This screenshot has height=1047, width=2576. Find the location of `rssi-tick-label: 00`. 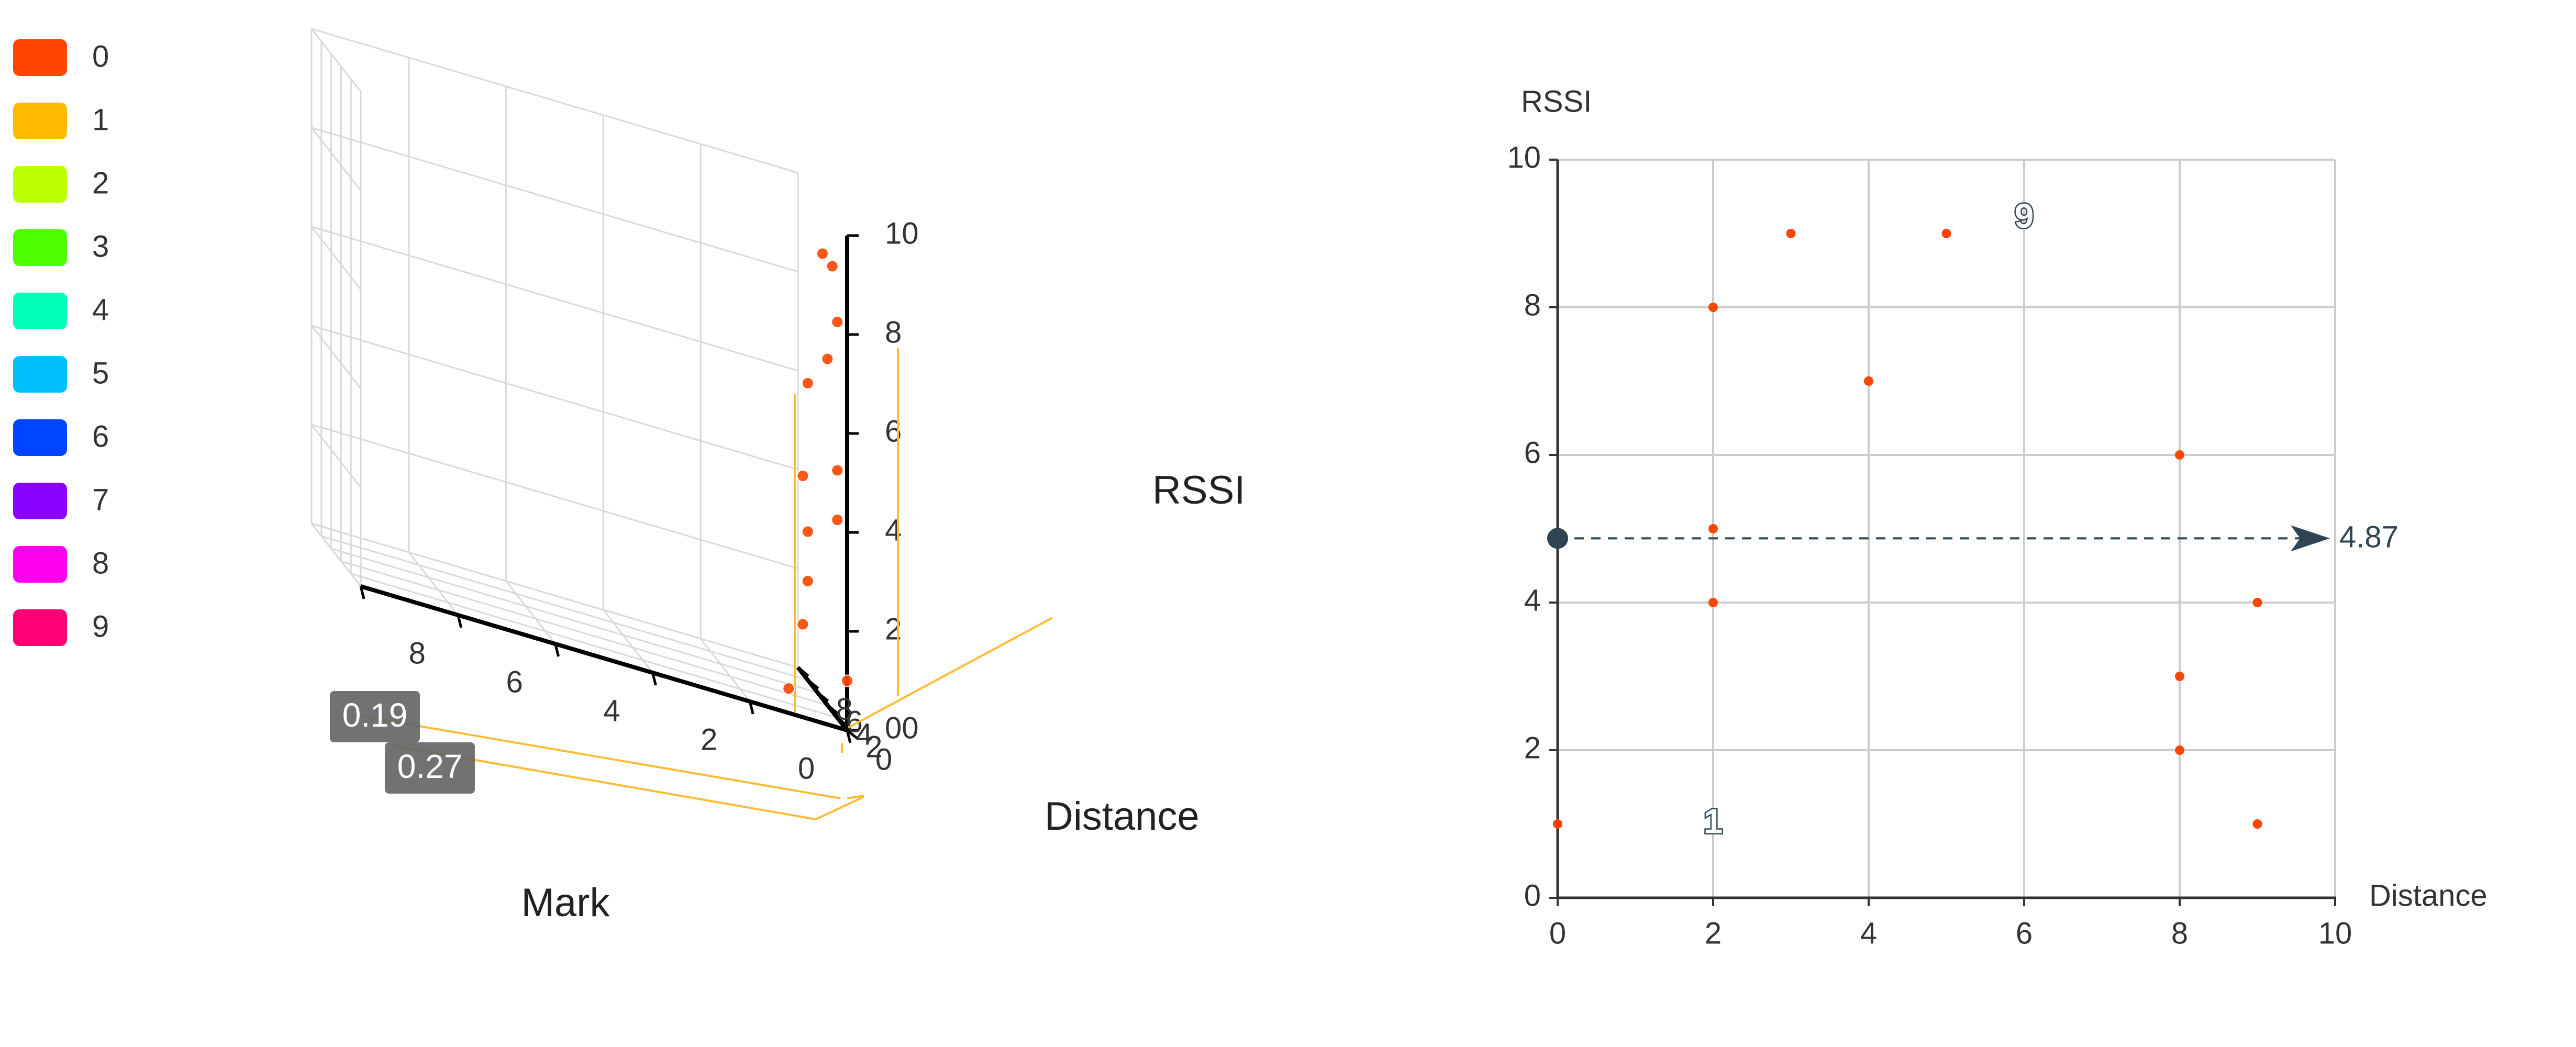

rssi-tick-label: 00 is located at coordinates (902, 728).